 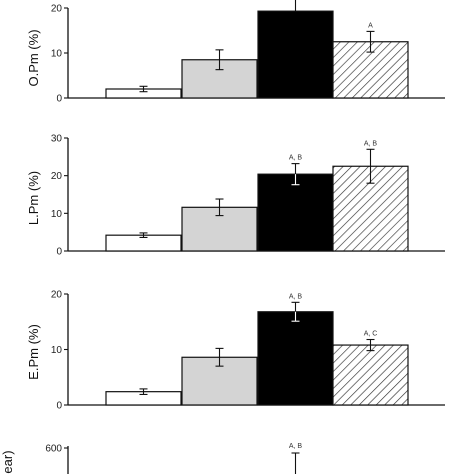 What do you see at coordinates (59, 99) in the screenshot?
I see `o-pm-ytick-label: 0` at bounding box center [59, 99].